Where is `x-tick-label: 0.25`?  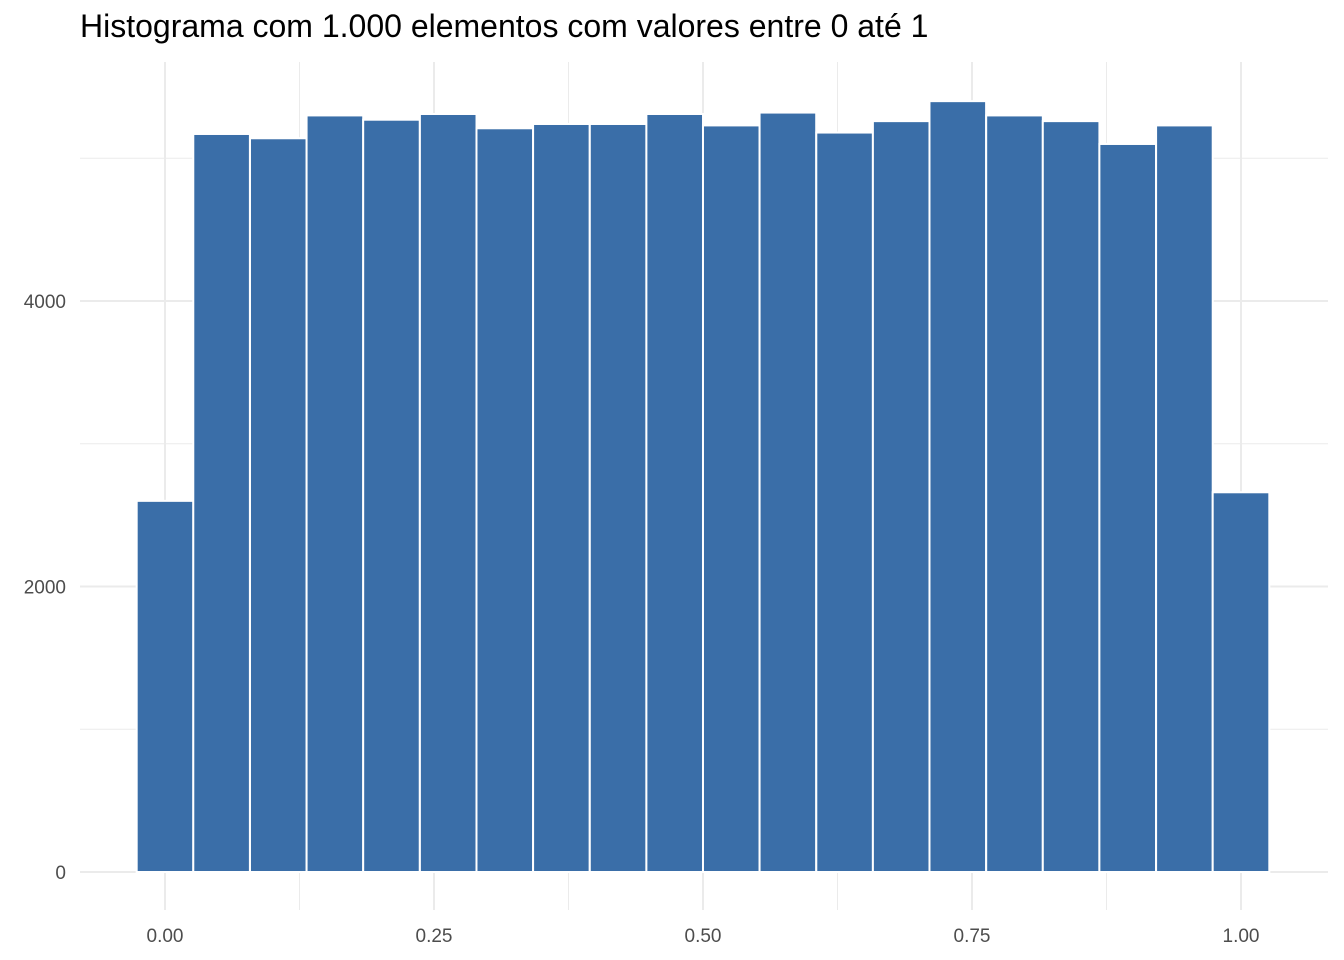 x-tick-label: 0.25 is located at coordinates (434, 936).